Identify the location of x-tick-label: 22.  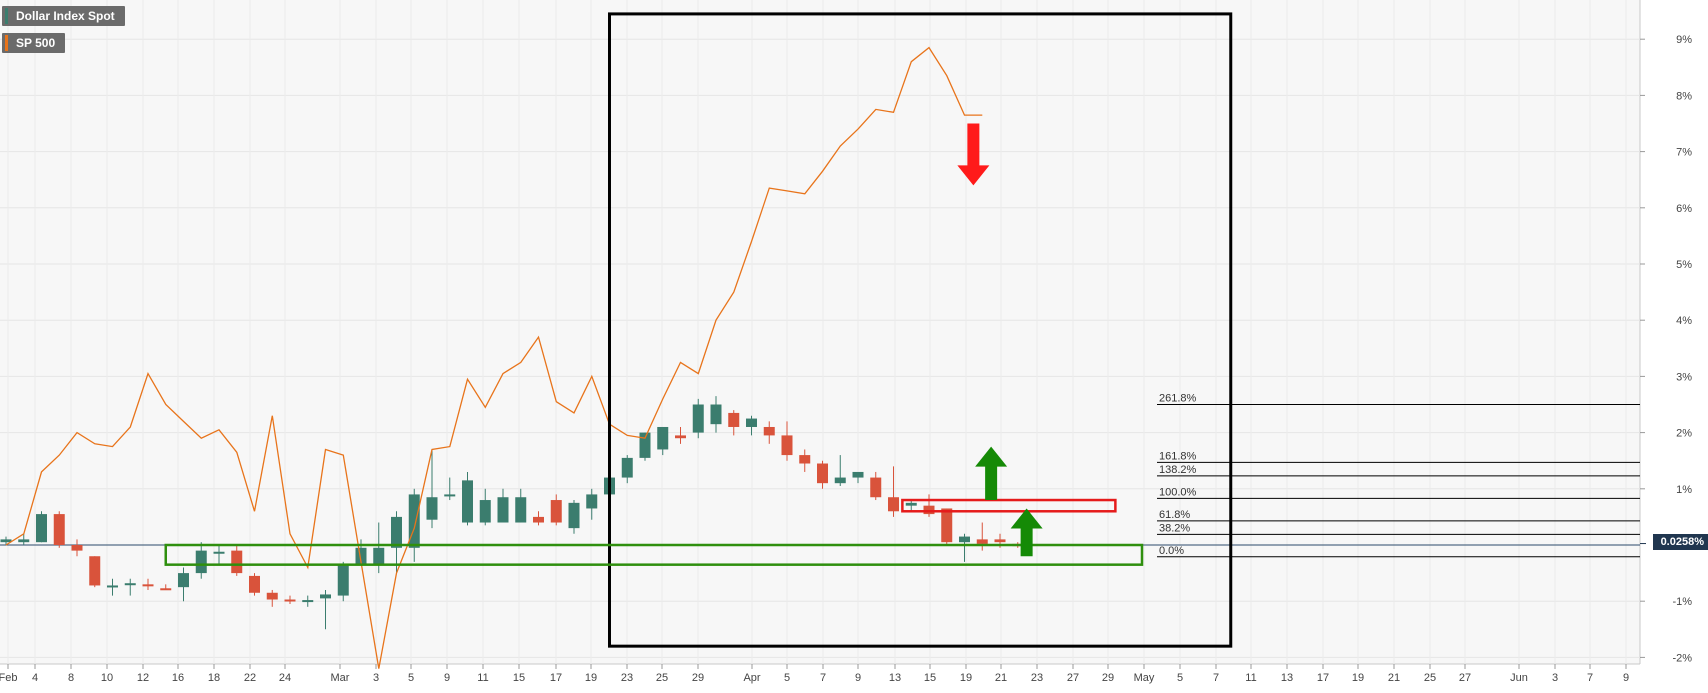
(250, 678).